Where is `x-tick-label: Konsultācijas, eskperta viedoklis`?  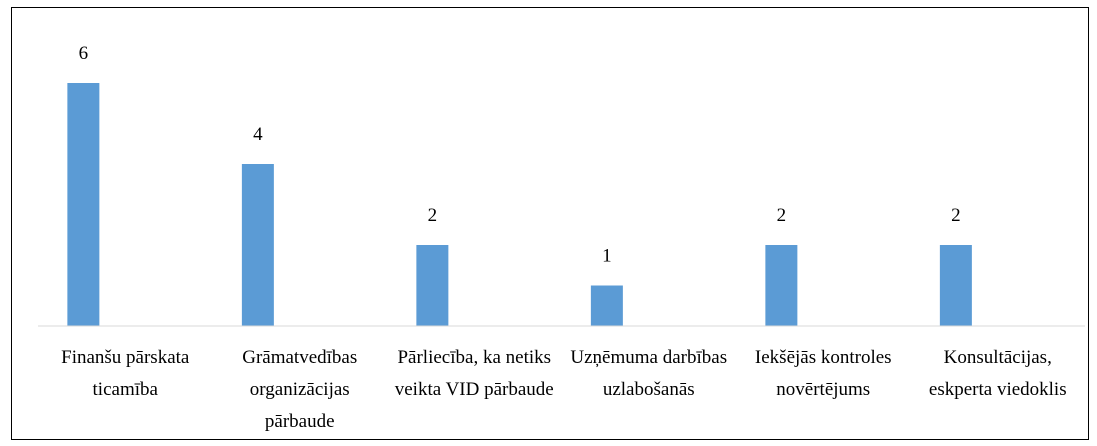 x-tick-label: Konsultācijas, eskperta viedoklis is located at coordinates (997, 373).